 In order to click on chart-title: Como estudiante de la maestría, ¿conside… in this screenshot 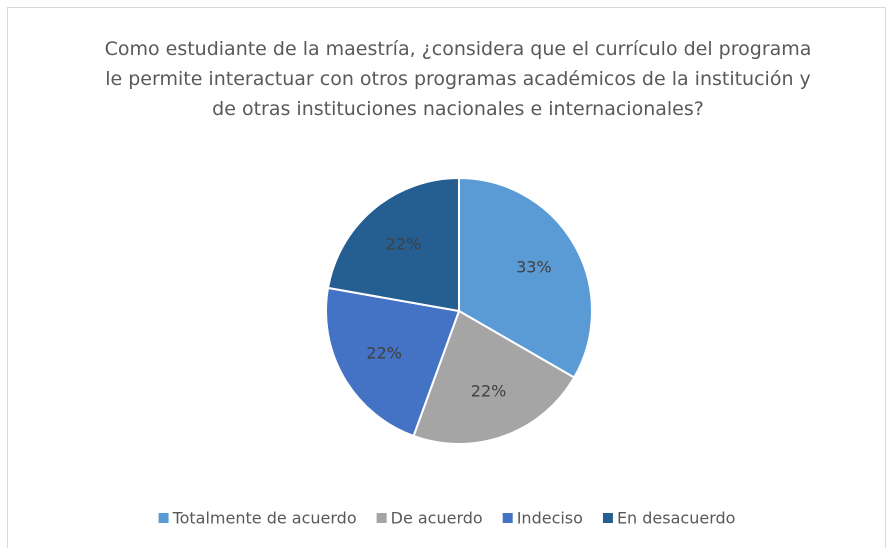, I will do `click(458, 79)`.